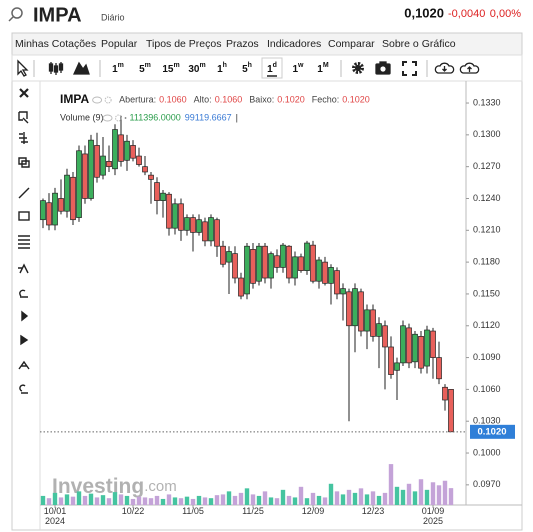  I want to click on line-tool, so click(24, 193).